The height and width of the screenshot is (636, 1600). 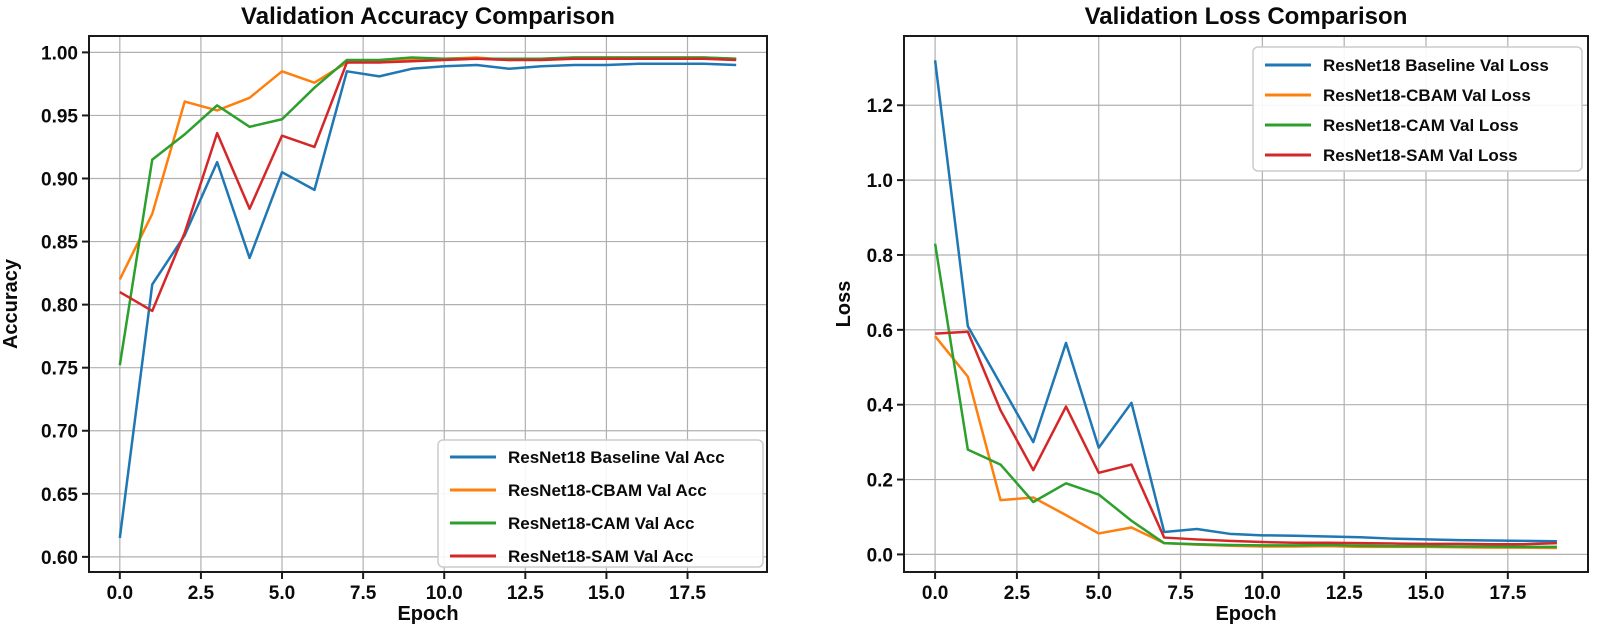 What do you see at coordinates (59, 558) in the screenshot?
I see `y-tick-label: 0.60` at bounding box center [59, 558].